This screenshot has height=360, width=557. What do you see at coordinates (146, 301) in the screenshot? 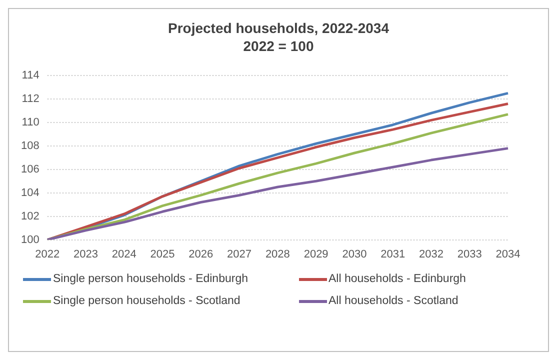
I see `legend-label: Single person households - Scotland` at bounding box center [146, 301].